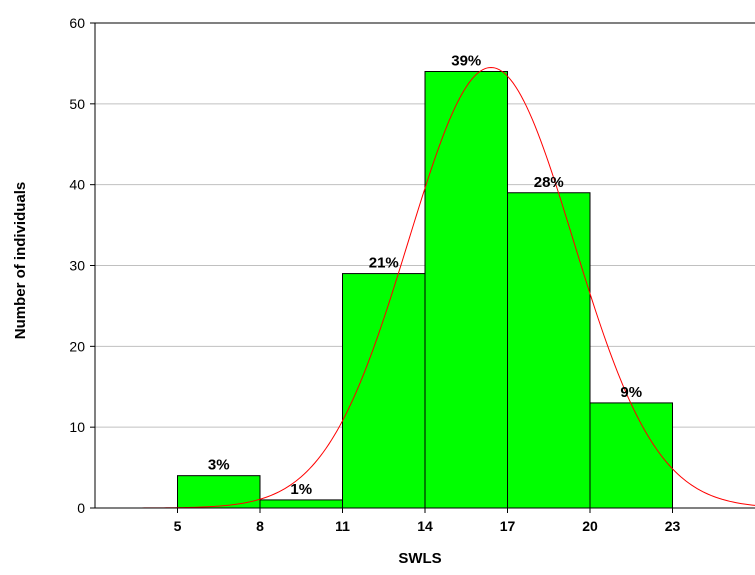 The image size is (755, 575). What do you see at coordinates (81, 508) in the screenshot?
I see `y-tick-label: 0` at bounding box center [81, 508].